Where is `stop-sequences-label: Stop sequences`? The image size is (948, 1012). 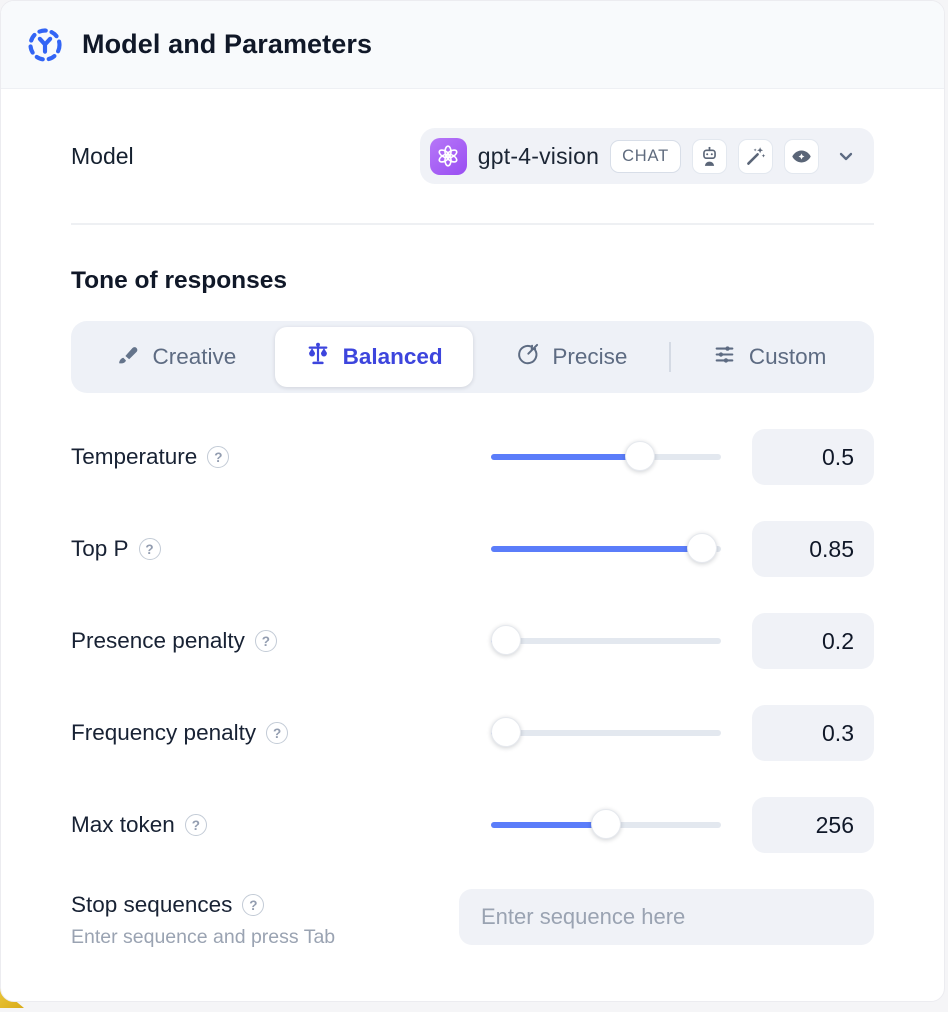 stop-sequences-label: Stop sequences is located at coordinates (152, 904).